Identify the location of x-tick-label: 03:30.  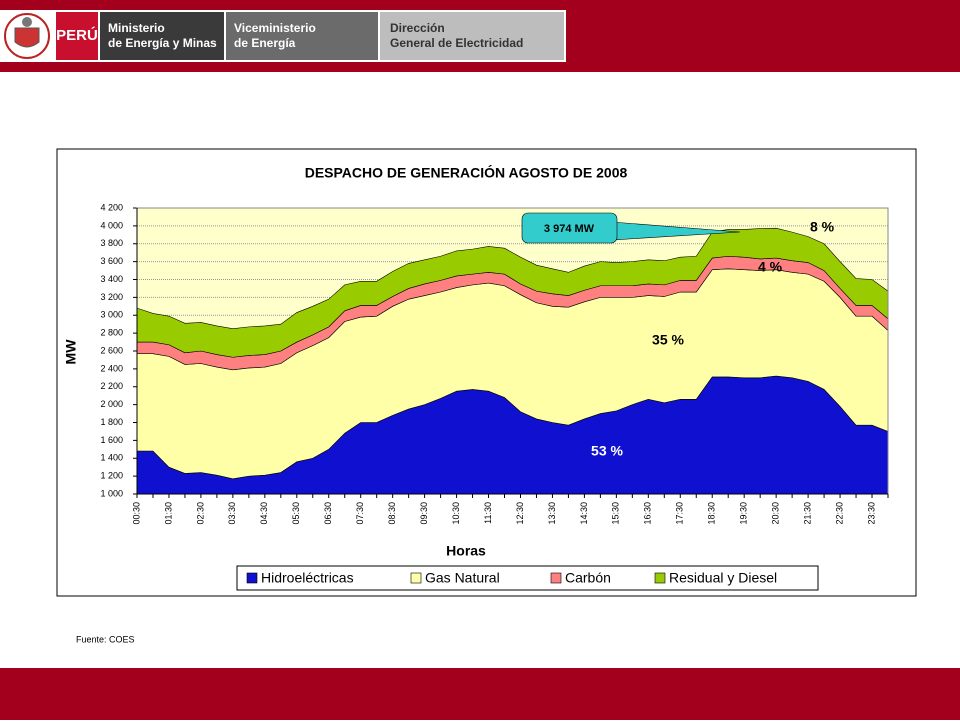
(232, 513).